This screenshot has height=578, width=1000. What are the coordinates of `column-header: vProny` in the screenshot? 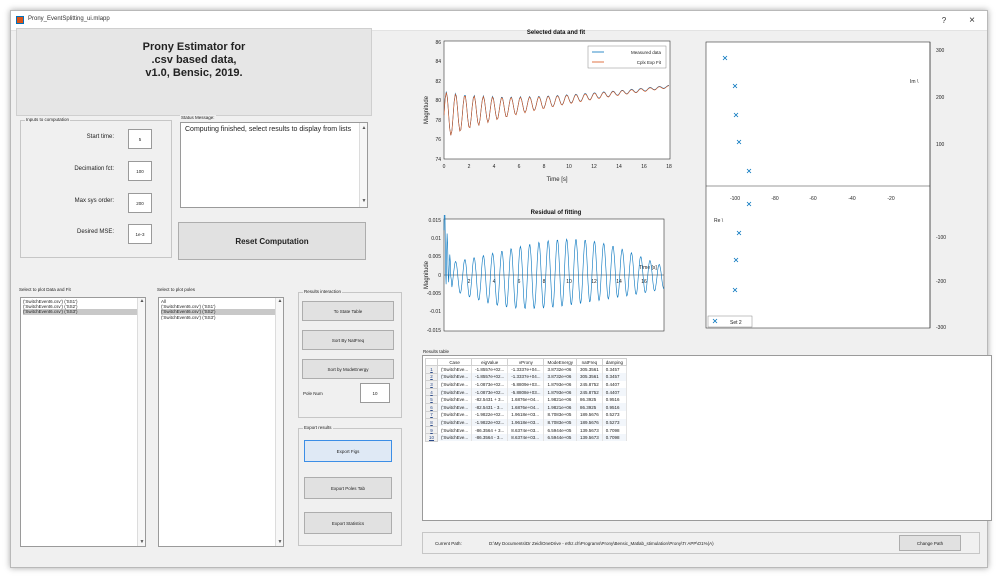 It's located at (526, 362).